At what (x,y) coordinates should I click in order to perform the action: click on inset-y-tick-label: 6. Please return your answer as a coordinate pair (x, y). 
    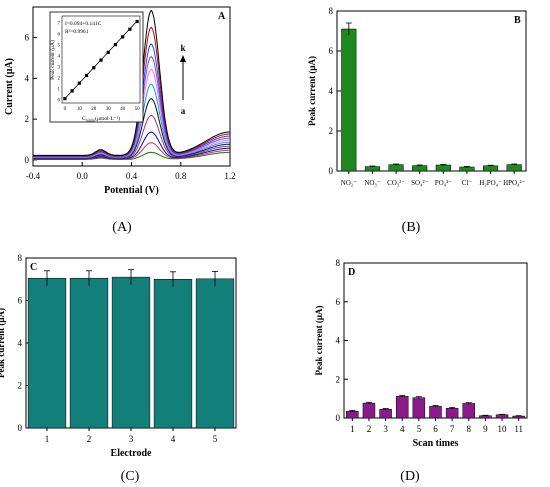
    Looking at the image, I should click on (59, 35).